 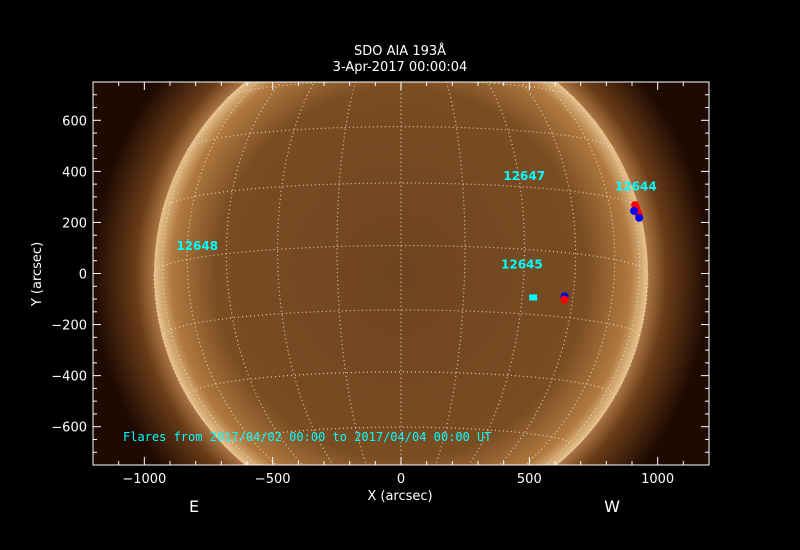 What do you see at coordinates (400, 67) in the screenshot?
I see `chart-subtitle: 3-Apr-2017 00:00:04` at bounding box center [400, 67].